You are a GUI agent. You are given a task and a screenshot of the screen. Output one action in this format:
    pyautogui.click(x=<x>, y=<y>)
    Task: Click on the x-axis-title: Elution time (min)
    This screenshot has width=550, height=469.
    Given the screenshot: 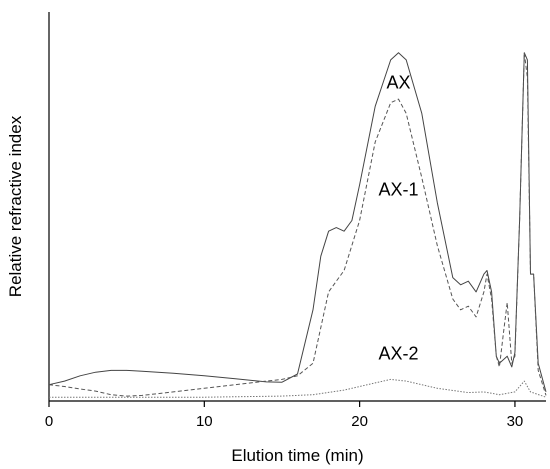 What is the action you would take?
    pyautogui.click(x=297, y=455)
    